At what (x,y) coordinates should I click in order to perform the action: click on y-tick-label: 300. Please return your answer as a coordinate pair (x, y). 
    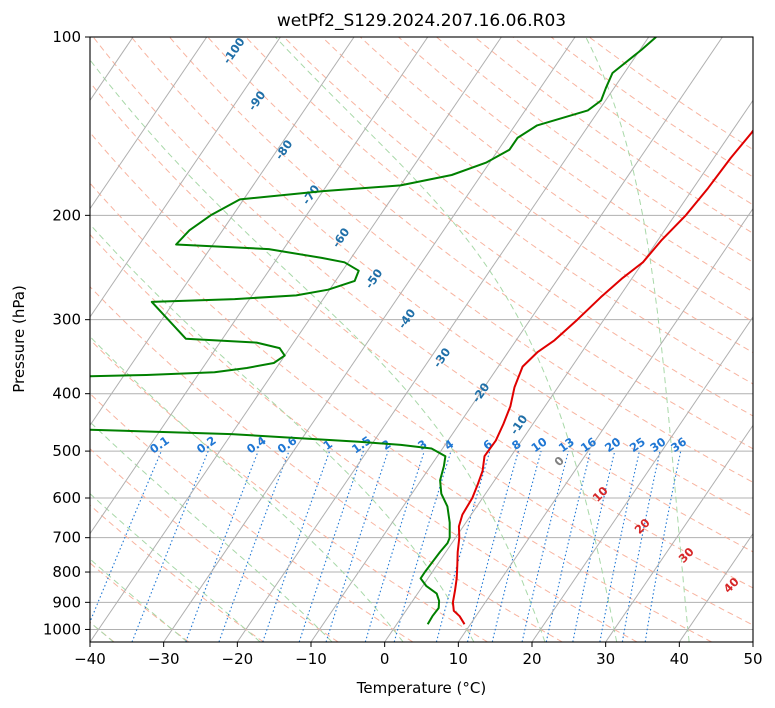
    Looking at the image, I should click on (66, 320).